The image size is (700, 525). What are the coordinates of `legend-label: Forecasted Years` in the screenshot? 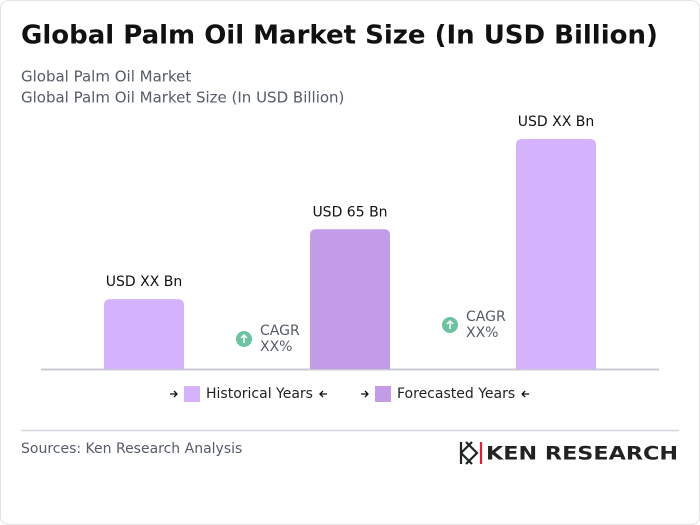 It's located at (456, 394).